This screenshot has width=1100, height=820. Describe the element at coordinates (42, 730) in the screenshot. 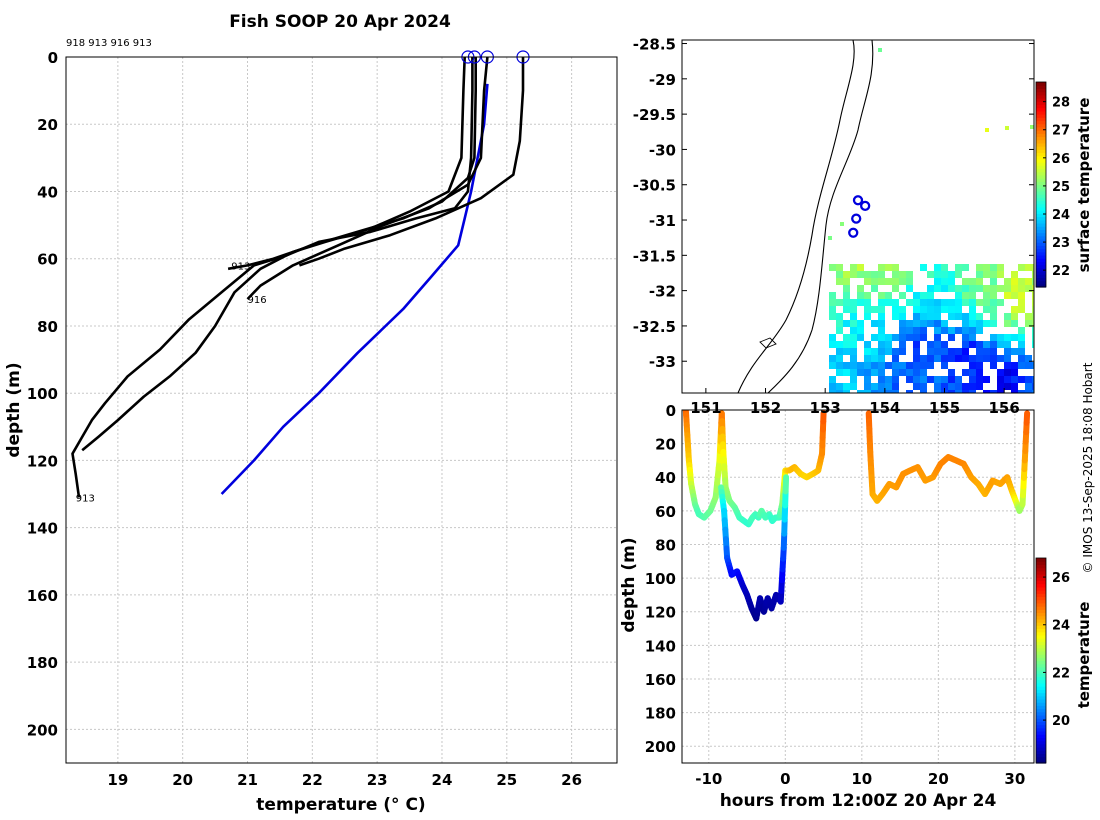

I see `profile-ytick-label: 200` at that location.